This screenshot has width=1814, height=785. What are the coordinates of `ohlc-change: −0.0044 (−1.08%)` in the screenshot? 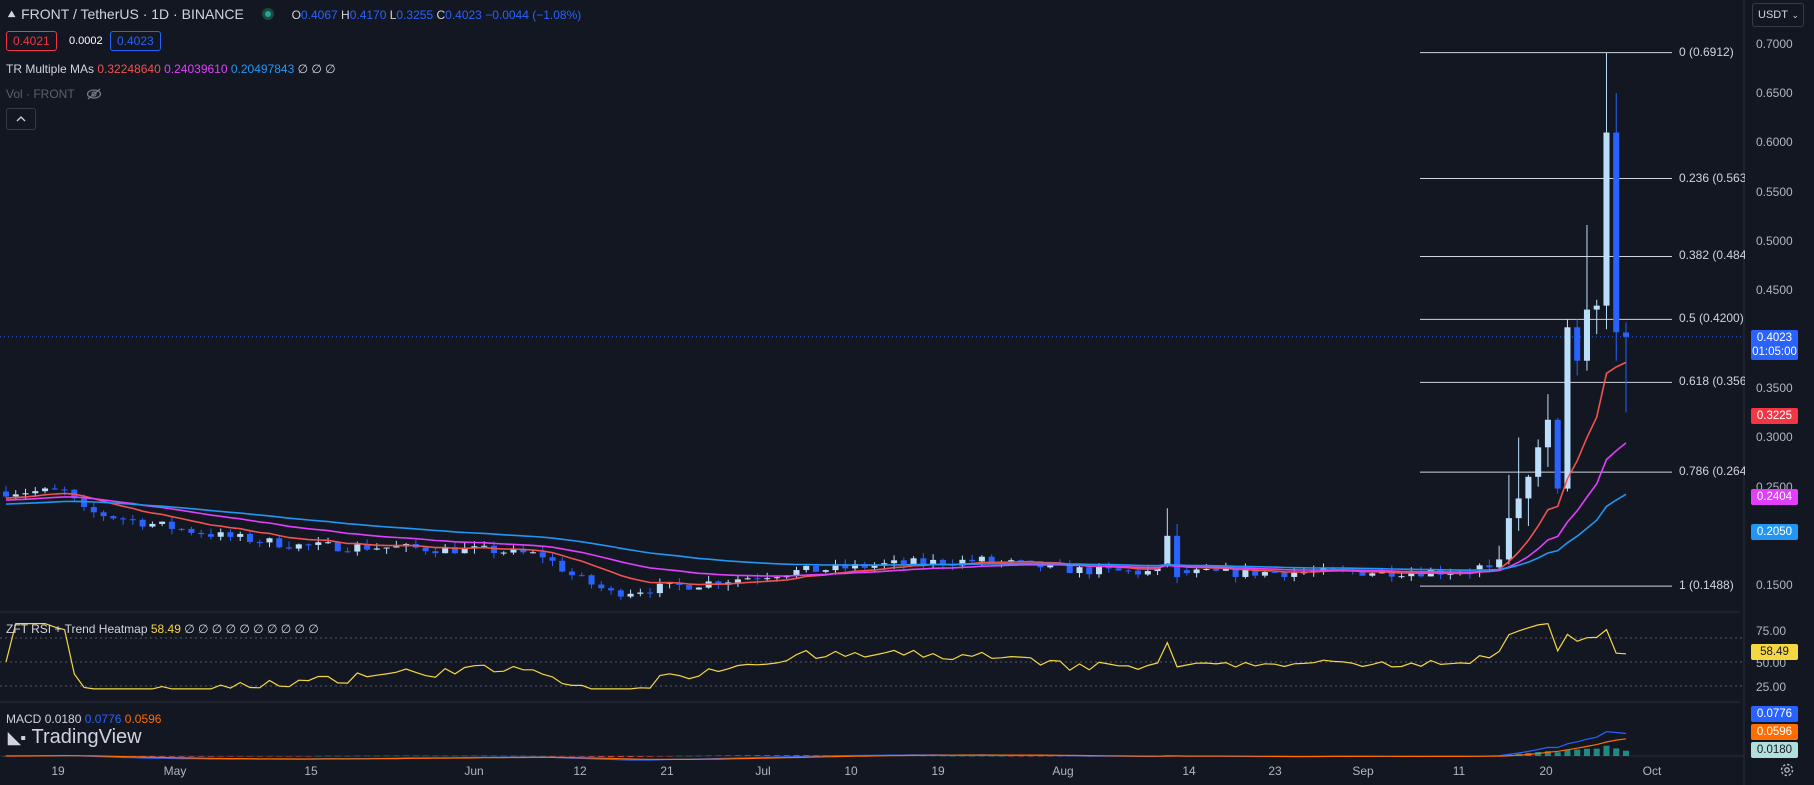 It's located at (533, 15).